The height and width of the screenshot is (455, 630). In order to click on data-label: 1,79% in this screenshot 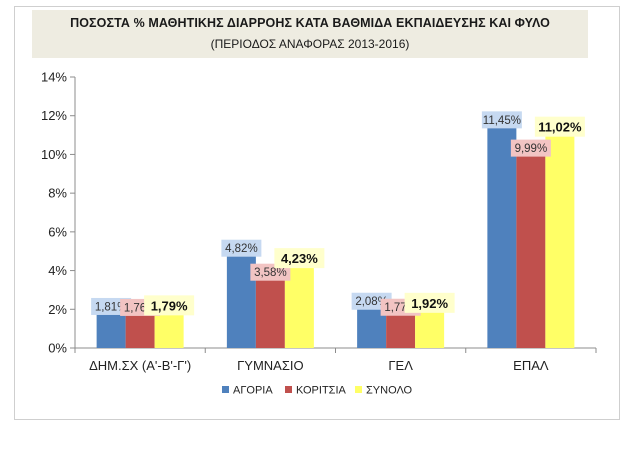, I will do `click(169, 305)`.